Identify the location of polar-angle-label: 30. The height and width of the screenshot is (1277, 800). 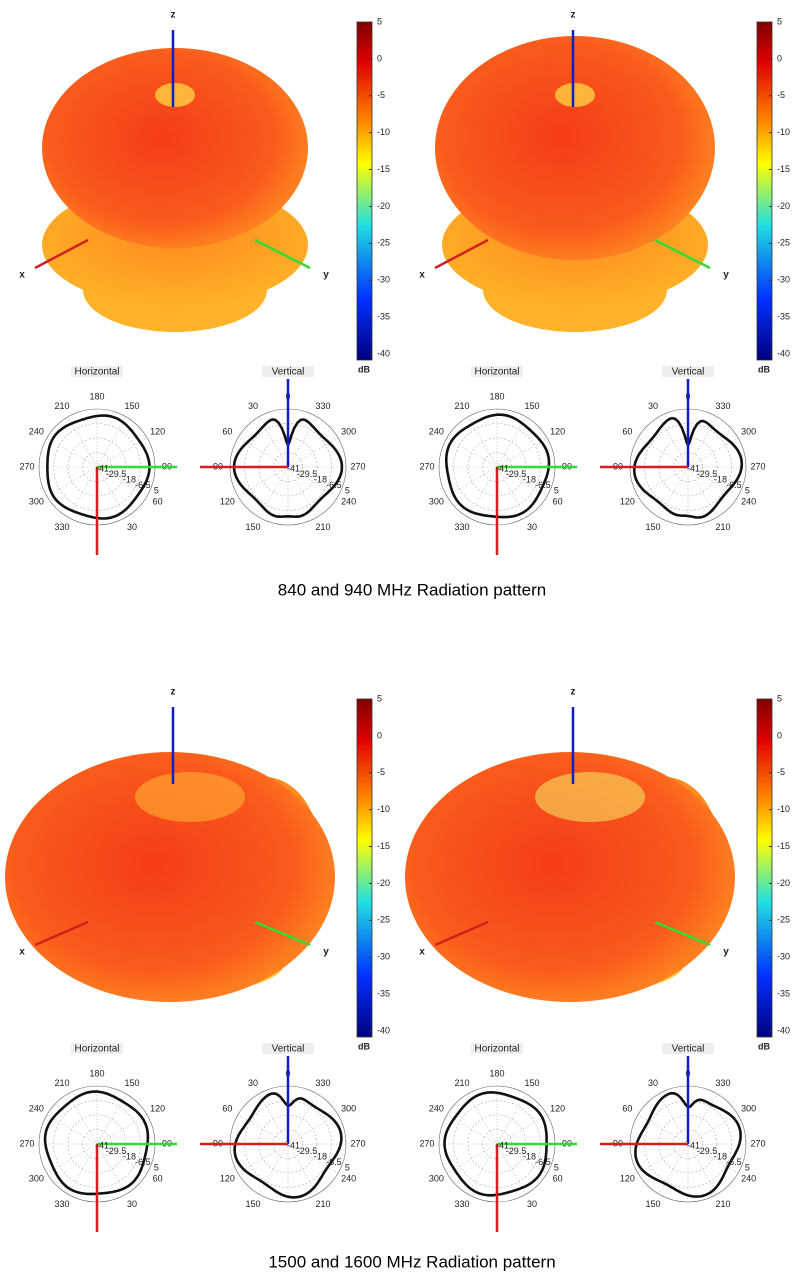
(532, 527).